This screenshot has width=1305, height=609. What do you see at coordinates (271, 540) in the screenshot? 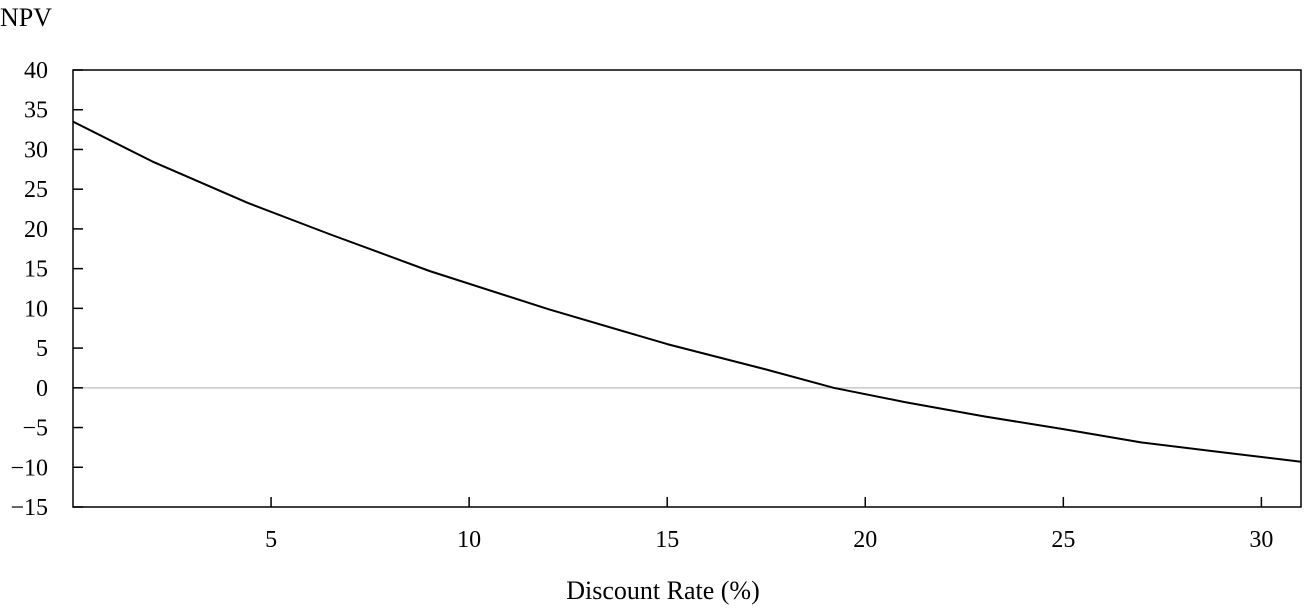
I see `x-tick-label: 5` at bounding box center [271, 540].